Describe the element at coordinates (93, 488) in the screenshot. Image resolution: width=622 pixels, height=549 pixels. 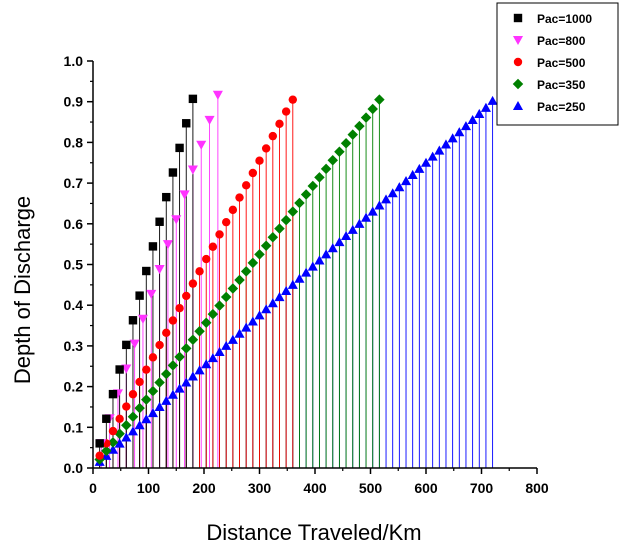
I see `x-tick-label: 0` at that location.